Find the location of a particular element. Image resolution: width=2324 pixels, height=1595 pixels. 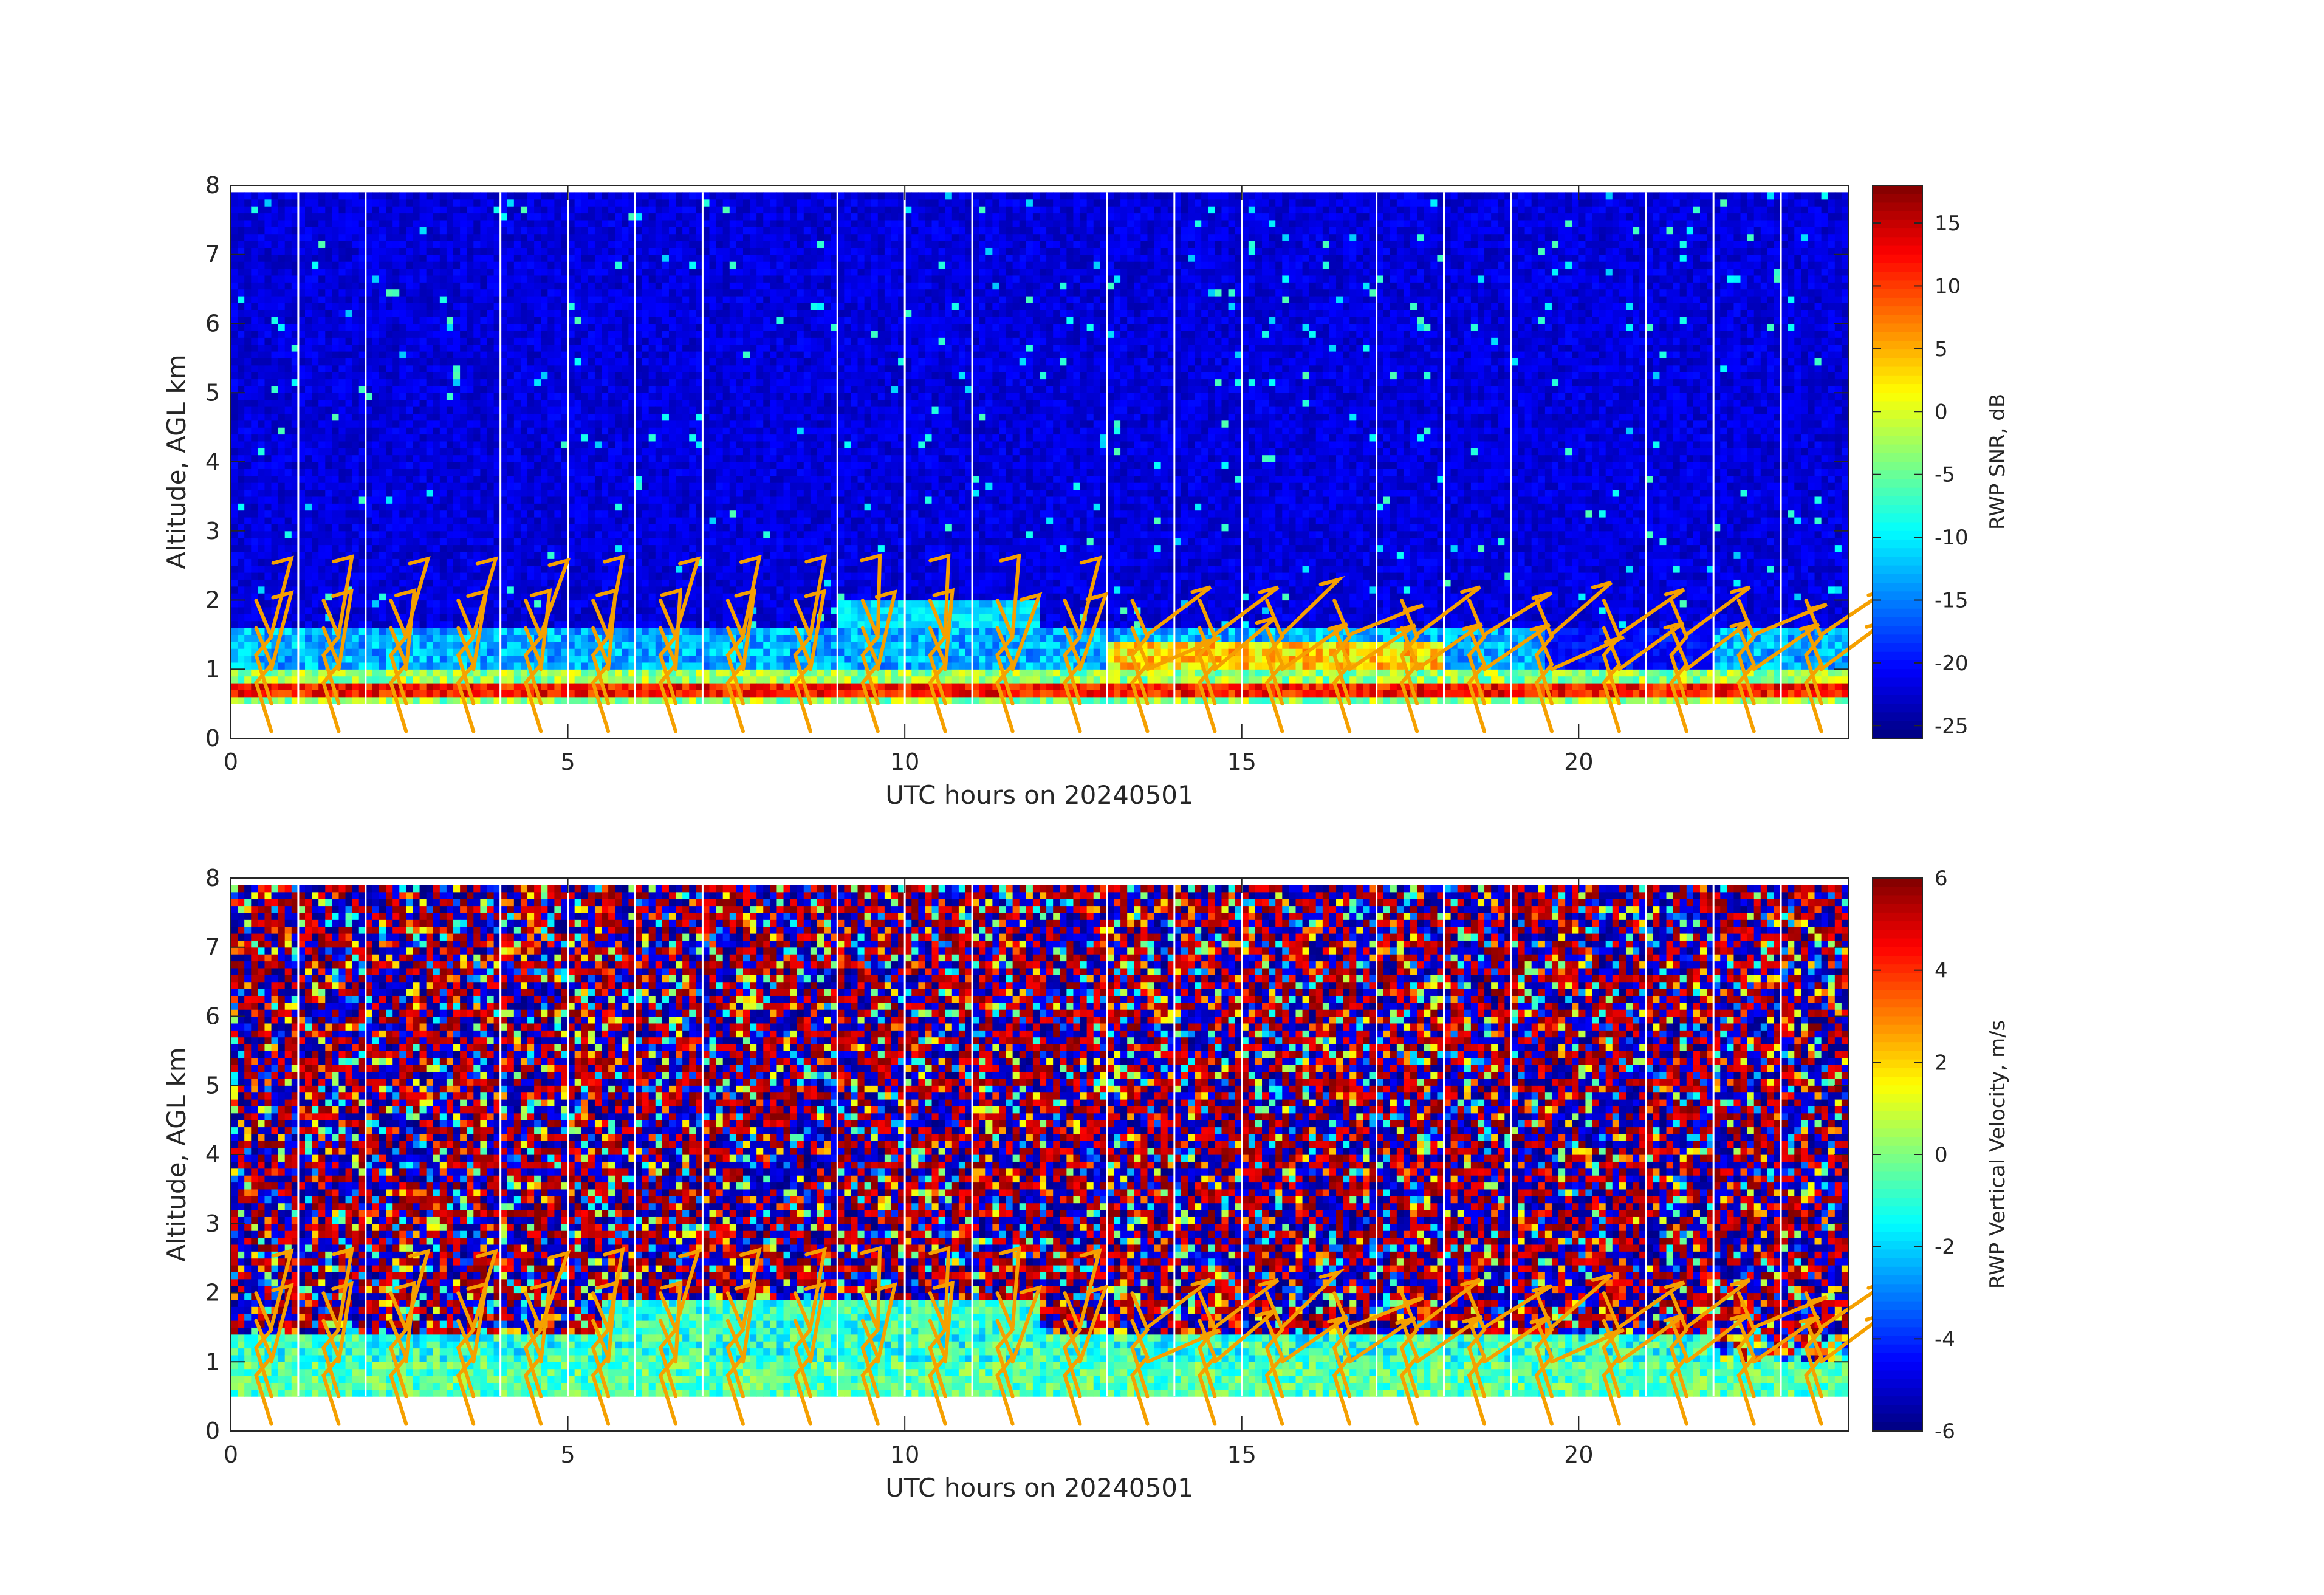

colorbar-tick-label: 10 is located at coordinates (1948, 286).